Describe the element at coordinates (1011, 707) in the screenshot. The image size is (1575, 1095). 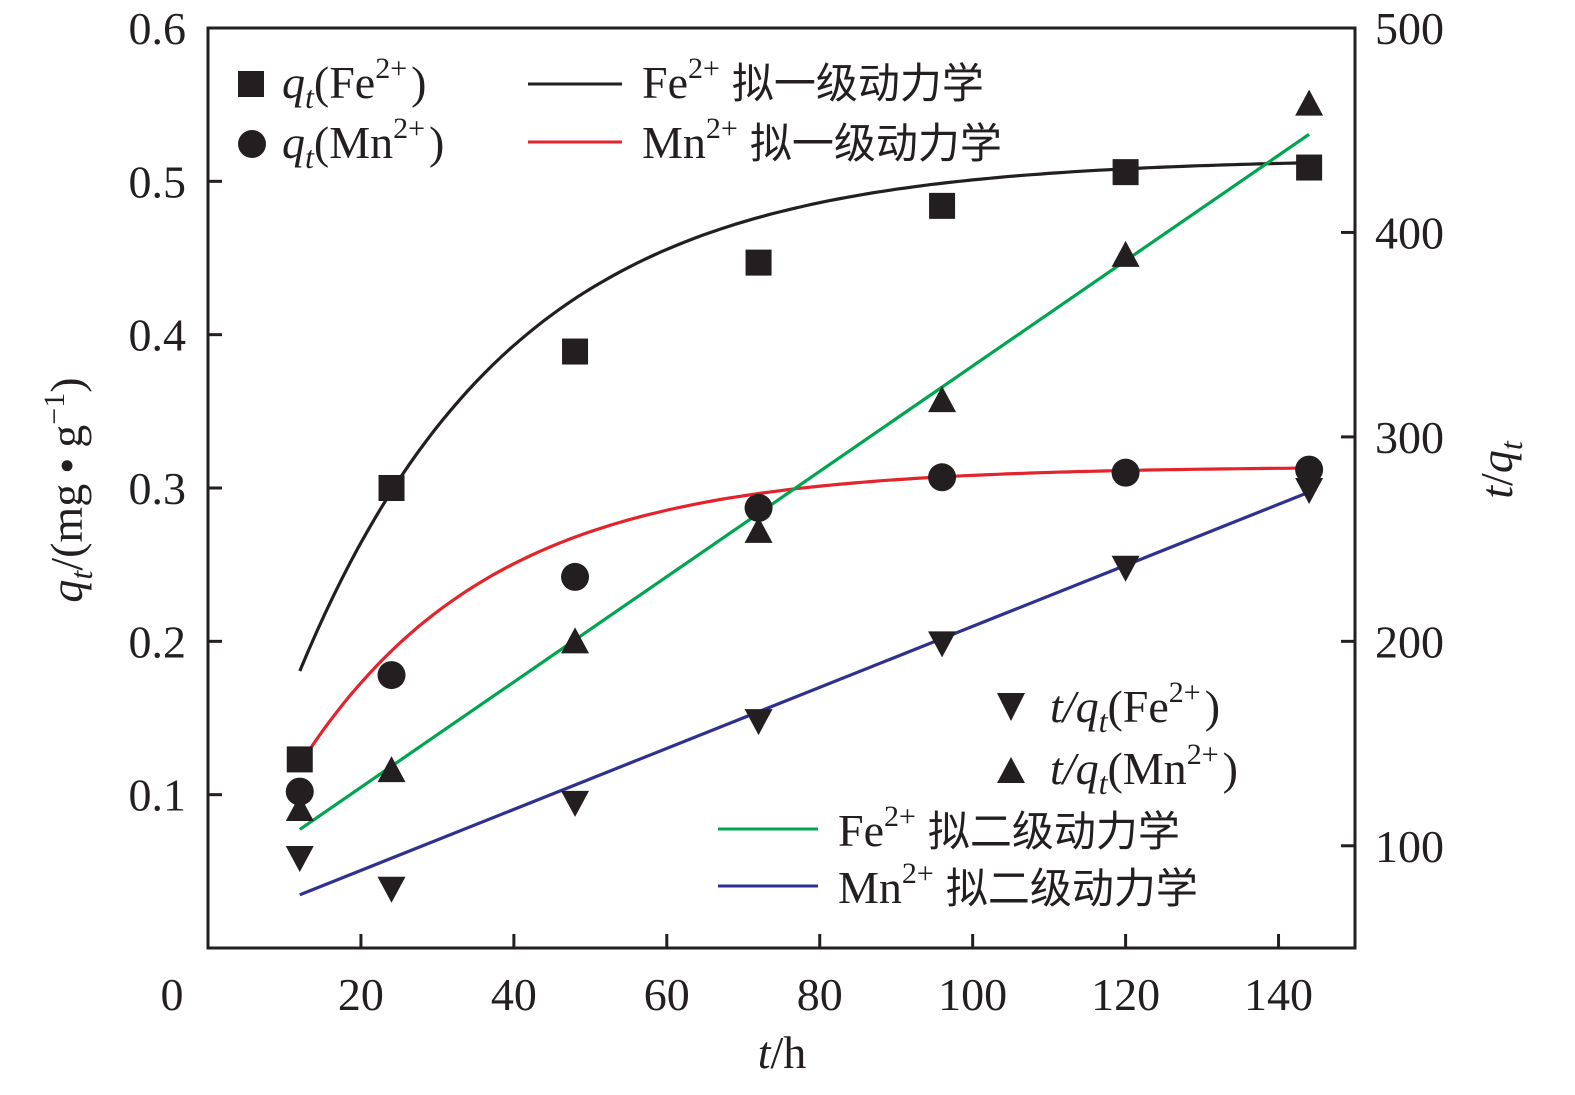
I see `legend-triangle-down-marker` at that location.